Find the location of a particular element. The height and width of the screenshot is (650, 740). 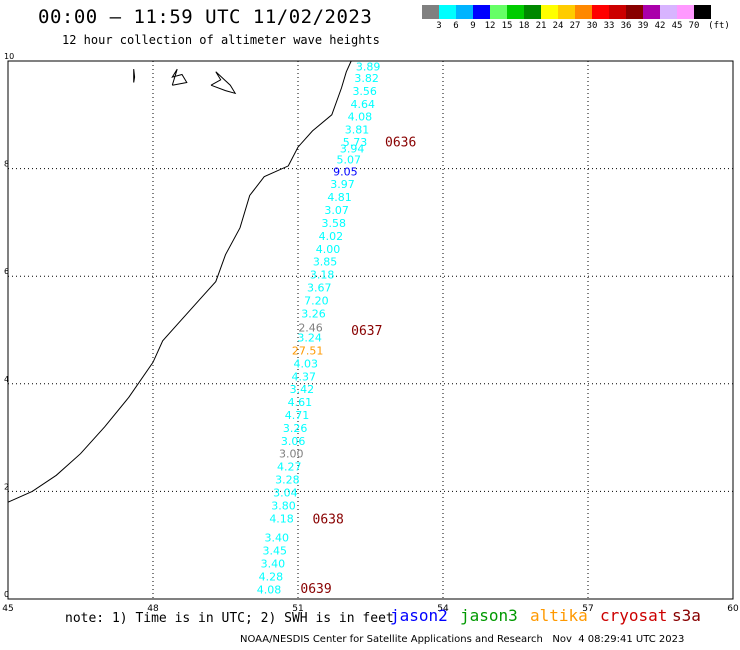

color-scale-label: 45 is located at coordinates (677, 26).